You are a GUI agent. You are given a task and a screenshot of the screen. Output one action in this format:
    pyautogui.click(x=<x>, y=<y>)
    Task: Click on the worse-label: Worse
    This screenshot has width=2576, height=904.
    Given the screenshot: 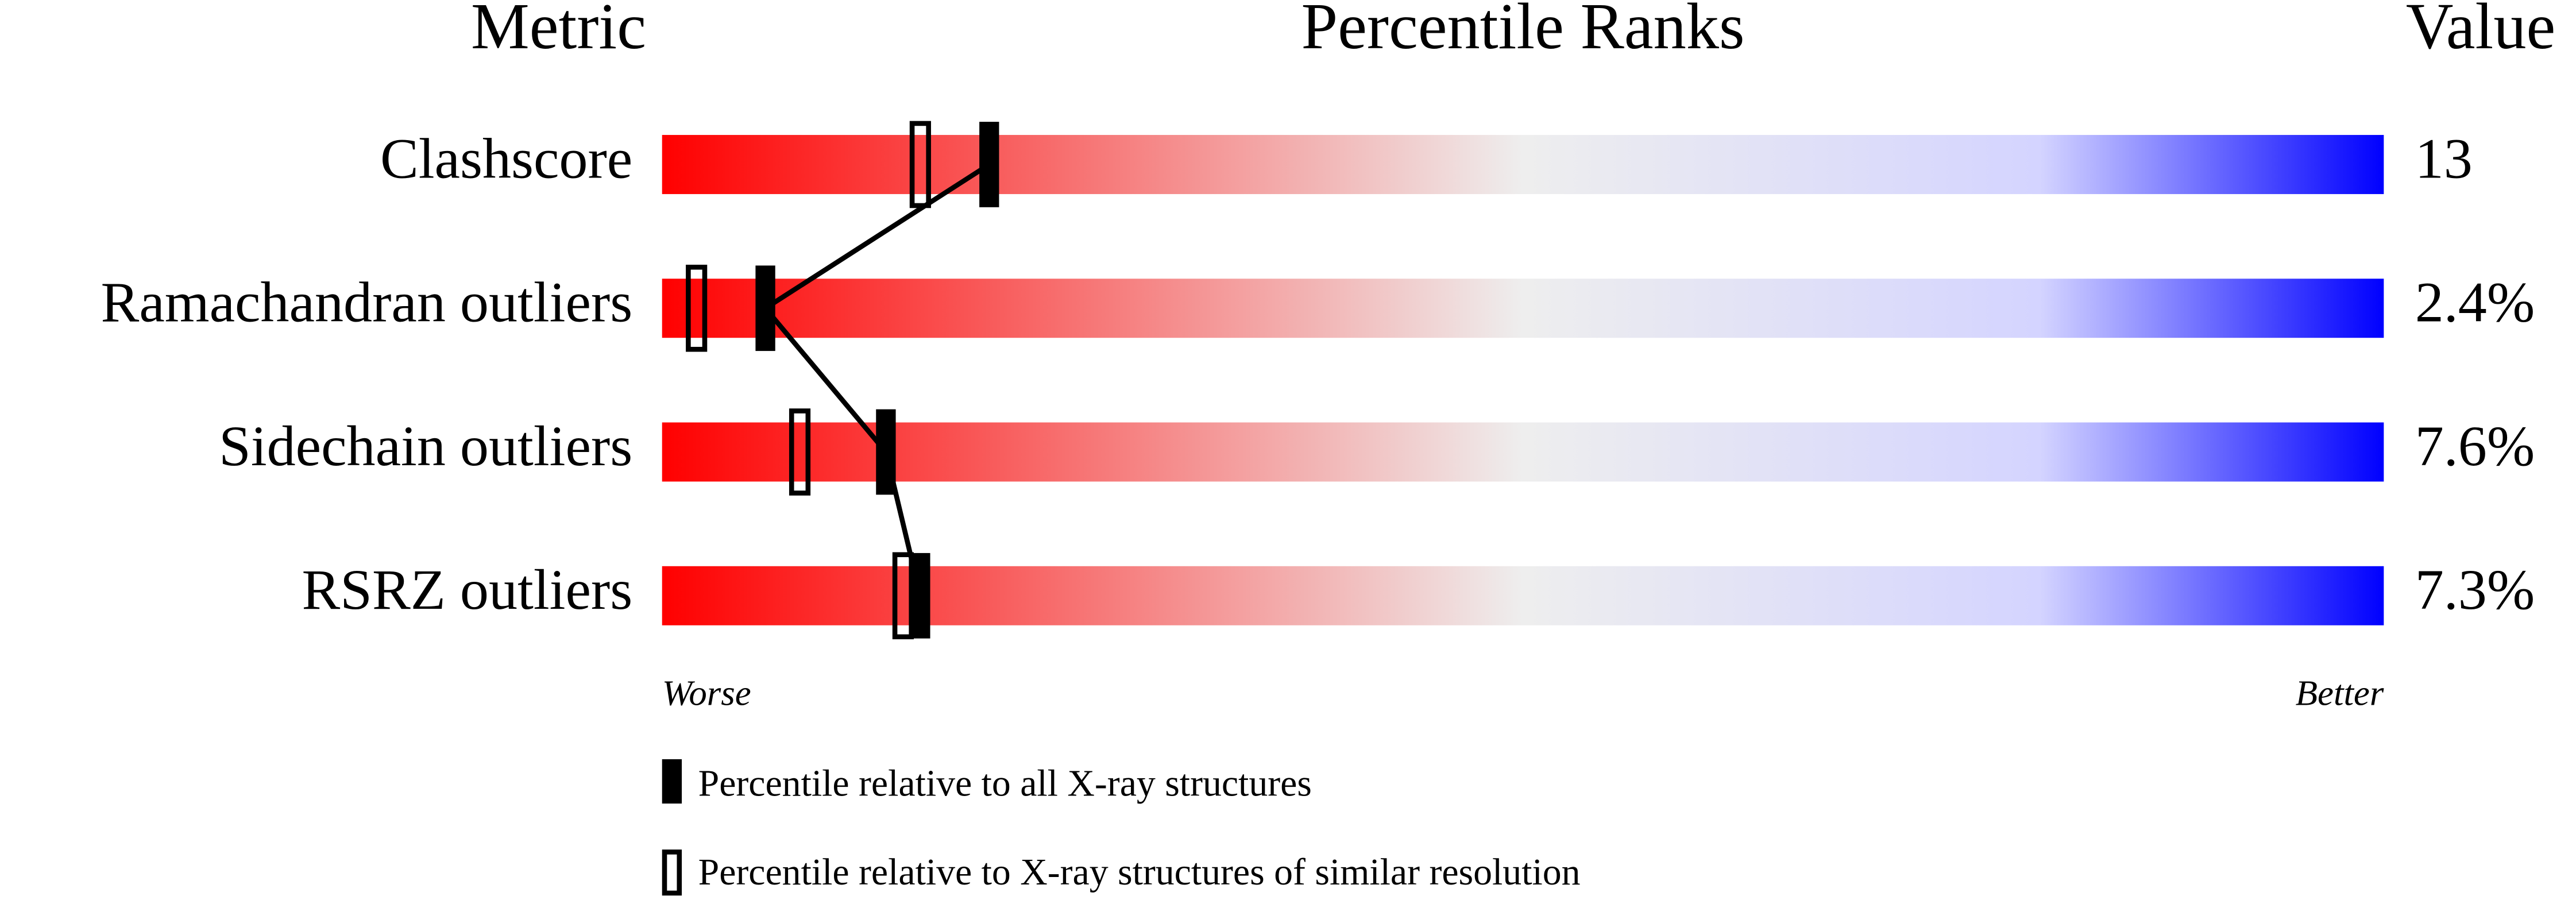 What is the action you would take?
    pyautogui.click(x=706, y=693)
    